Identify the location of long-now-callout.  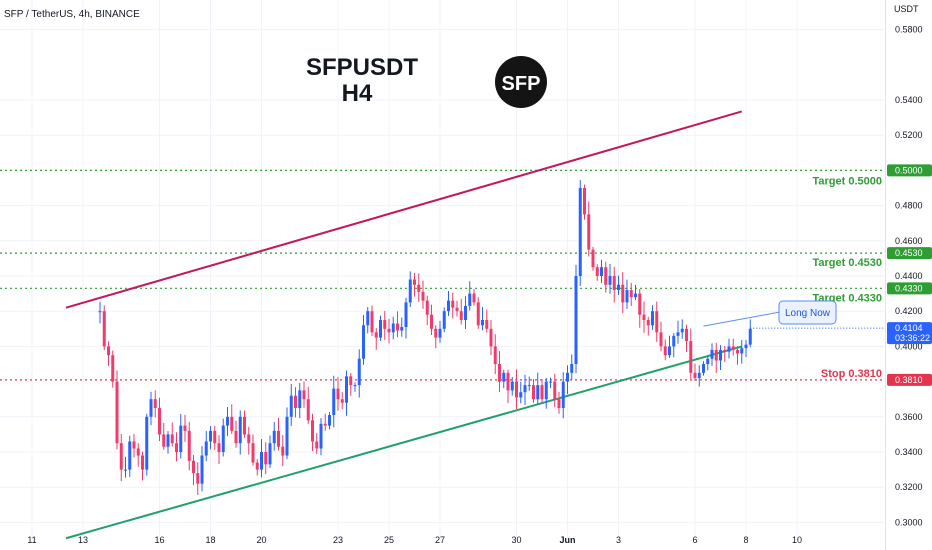
(807, 312).